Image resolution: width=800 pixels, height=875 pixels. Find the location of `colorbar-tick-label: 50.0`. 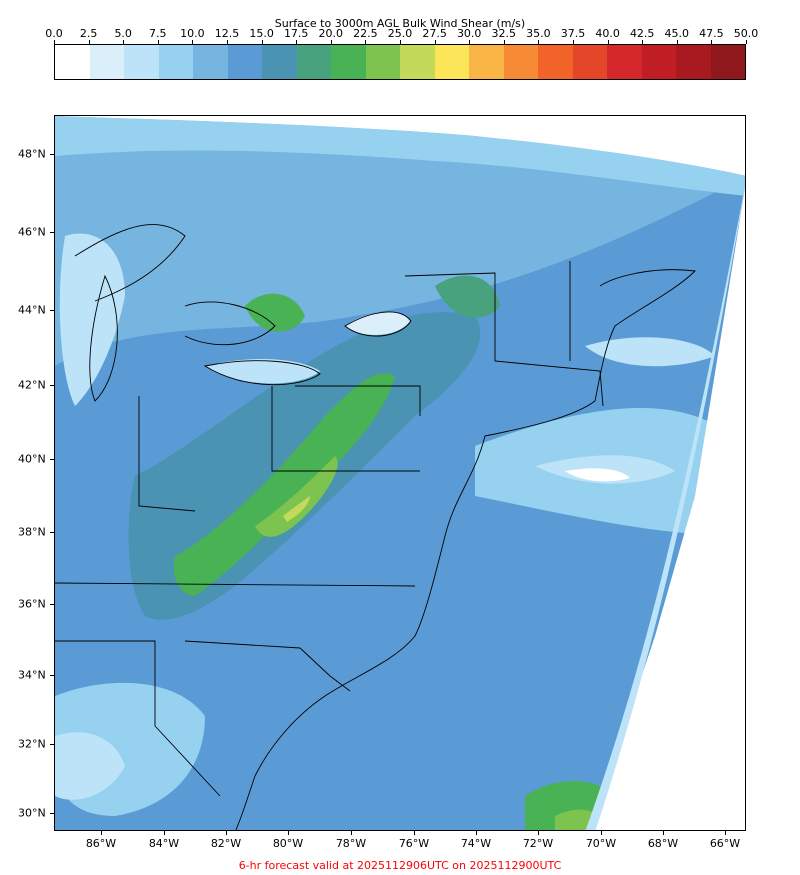

colorbar-tick-label: 50.0 is located at coordinates (746, 33).